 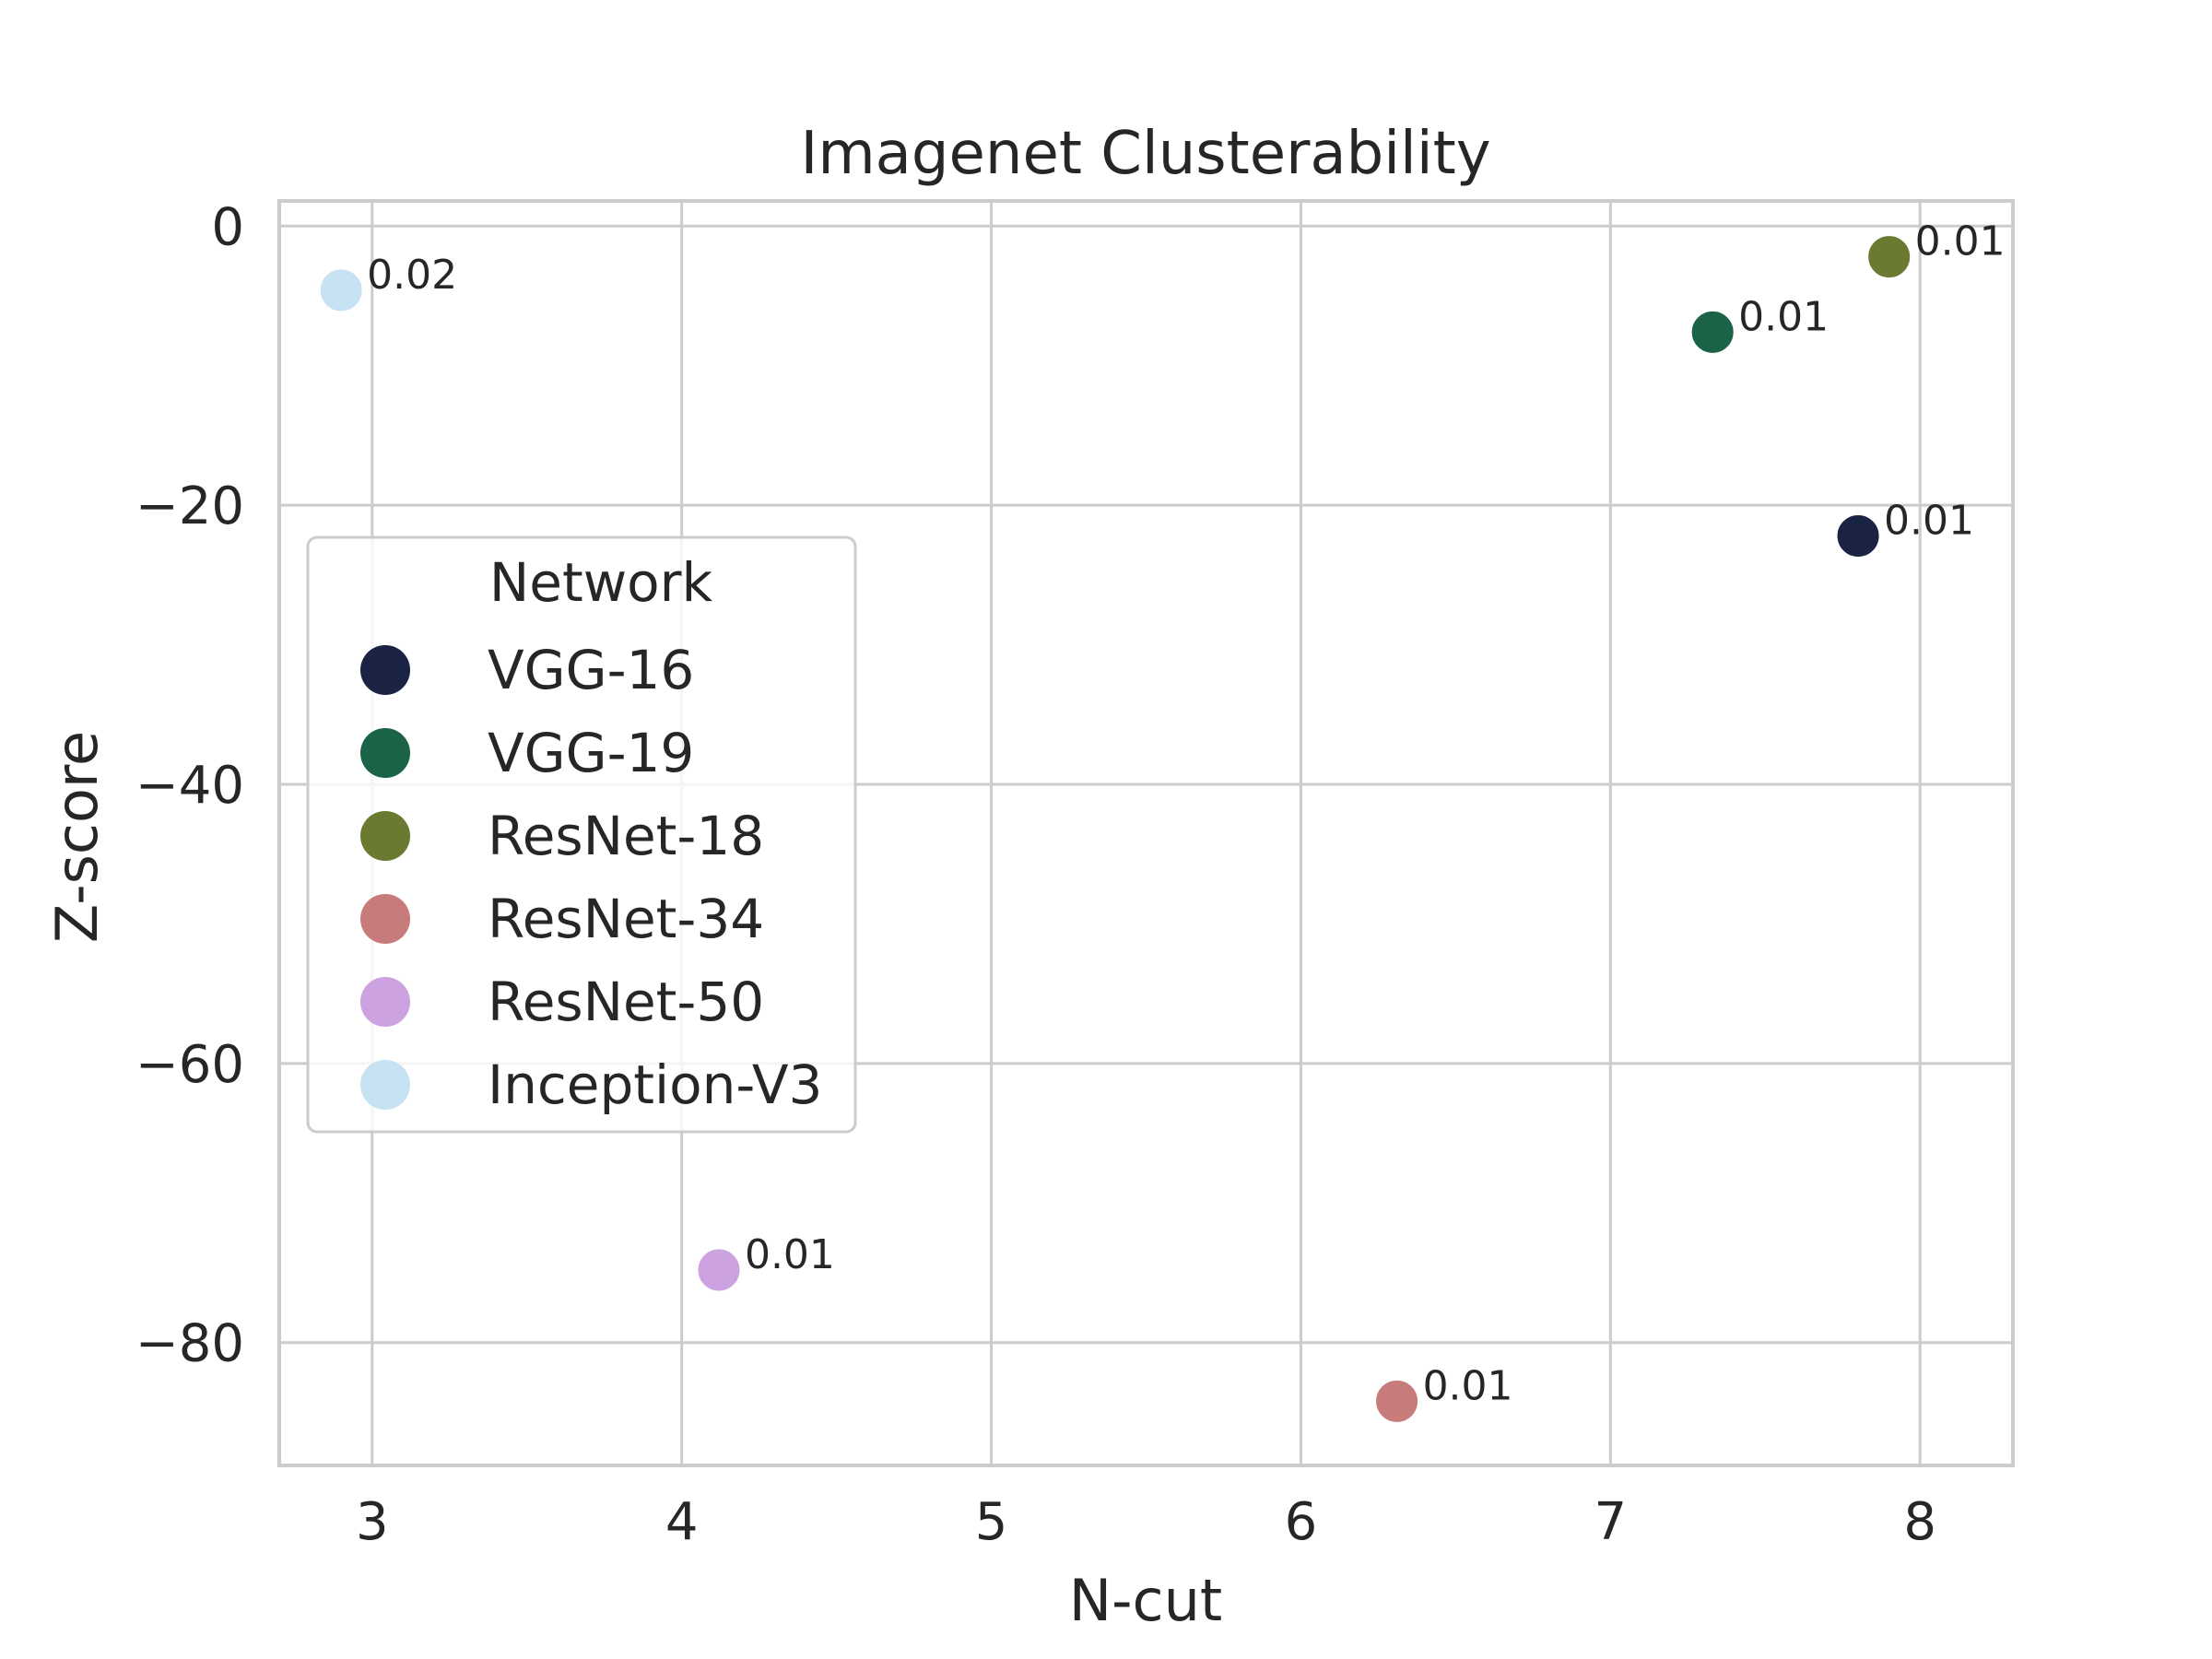 I want to click on x-tick-label: 6, so click(x=1301, y=1522).